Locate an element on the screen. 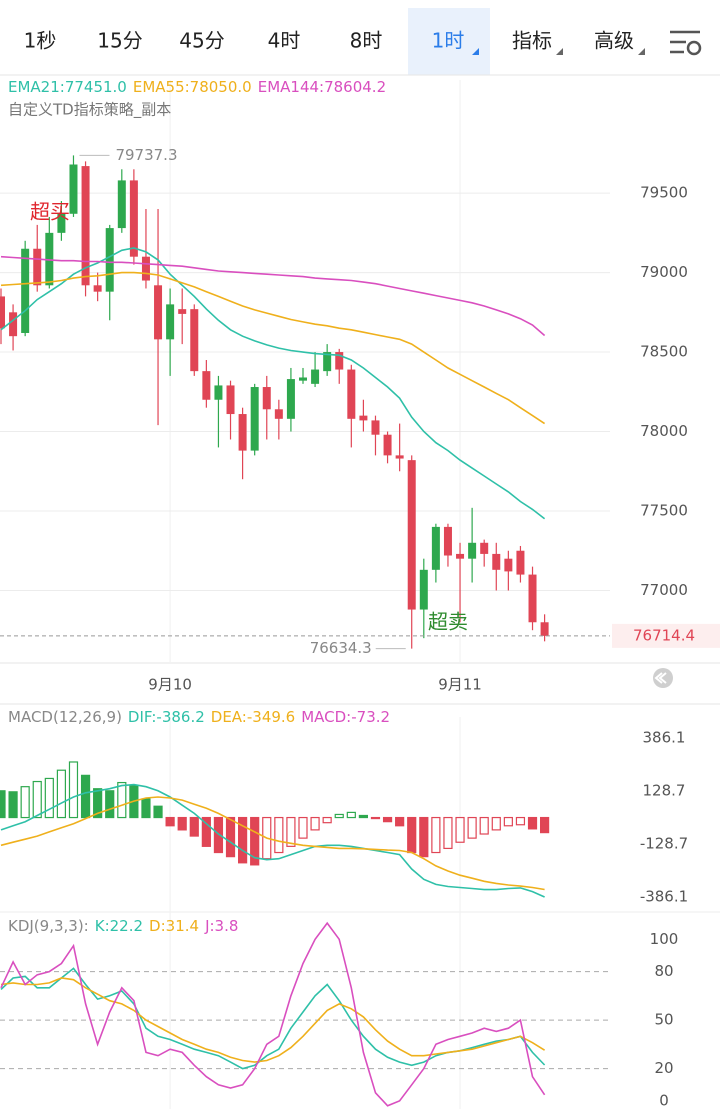 This screenshot has height=1109, width=720. settings-icon is located at coordinates (686, 43).